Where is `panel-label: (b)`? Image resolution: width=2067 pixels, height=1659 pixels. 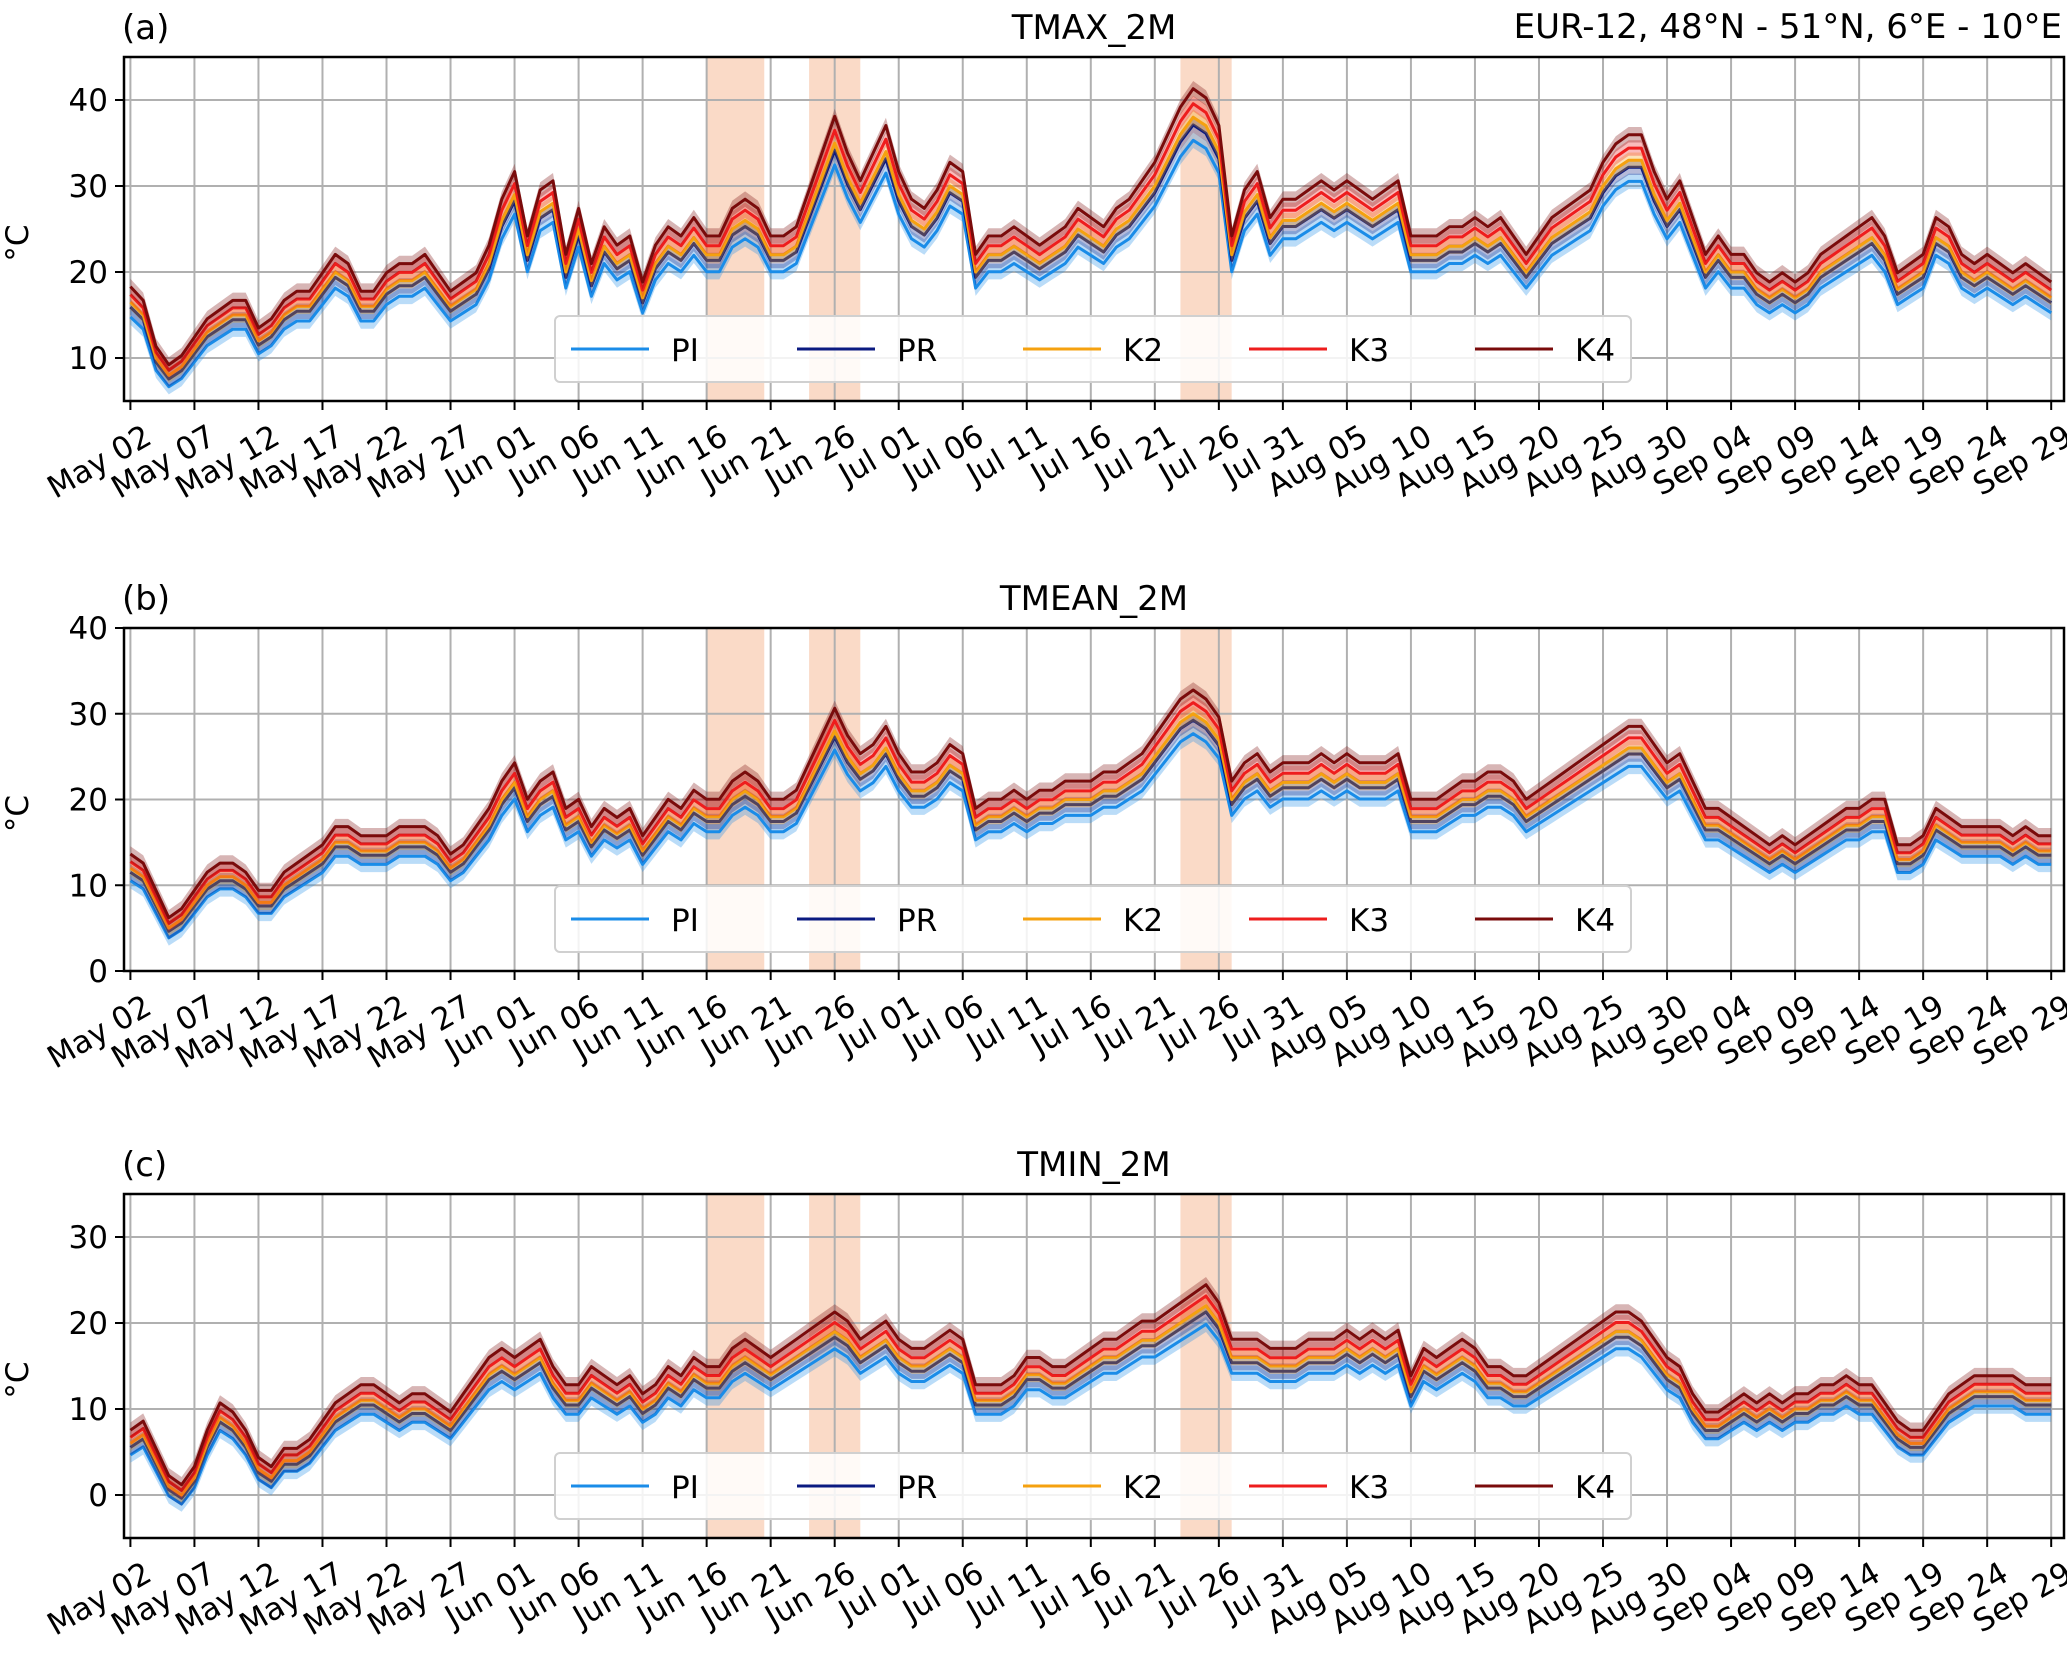
panel-label: (b) is located at coordinates (146, 599).